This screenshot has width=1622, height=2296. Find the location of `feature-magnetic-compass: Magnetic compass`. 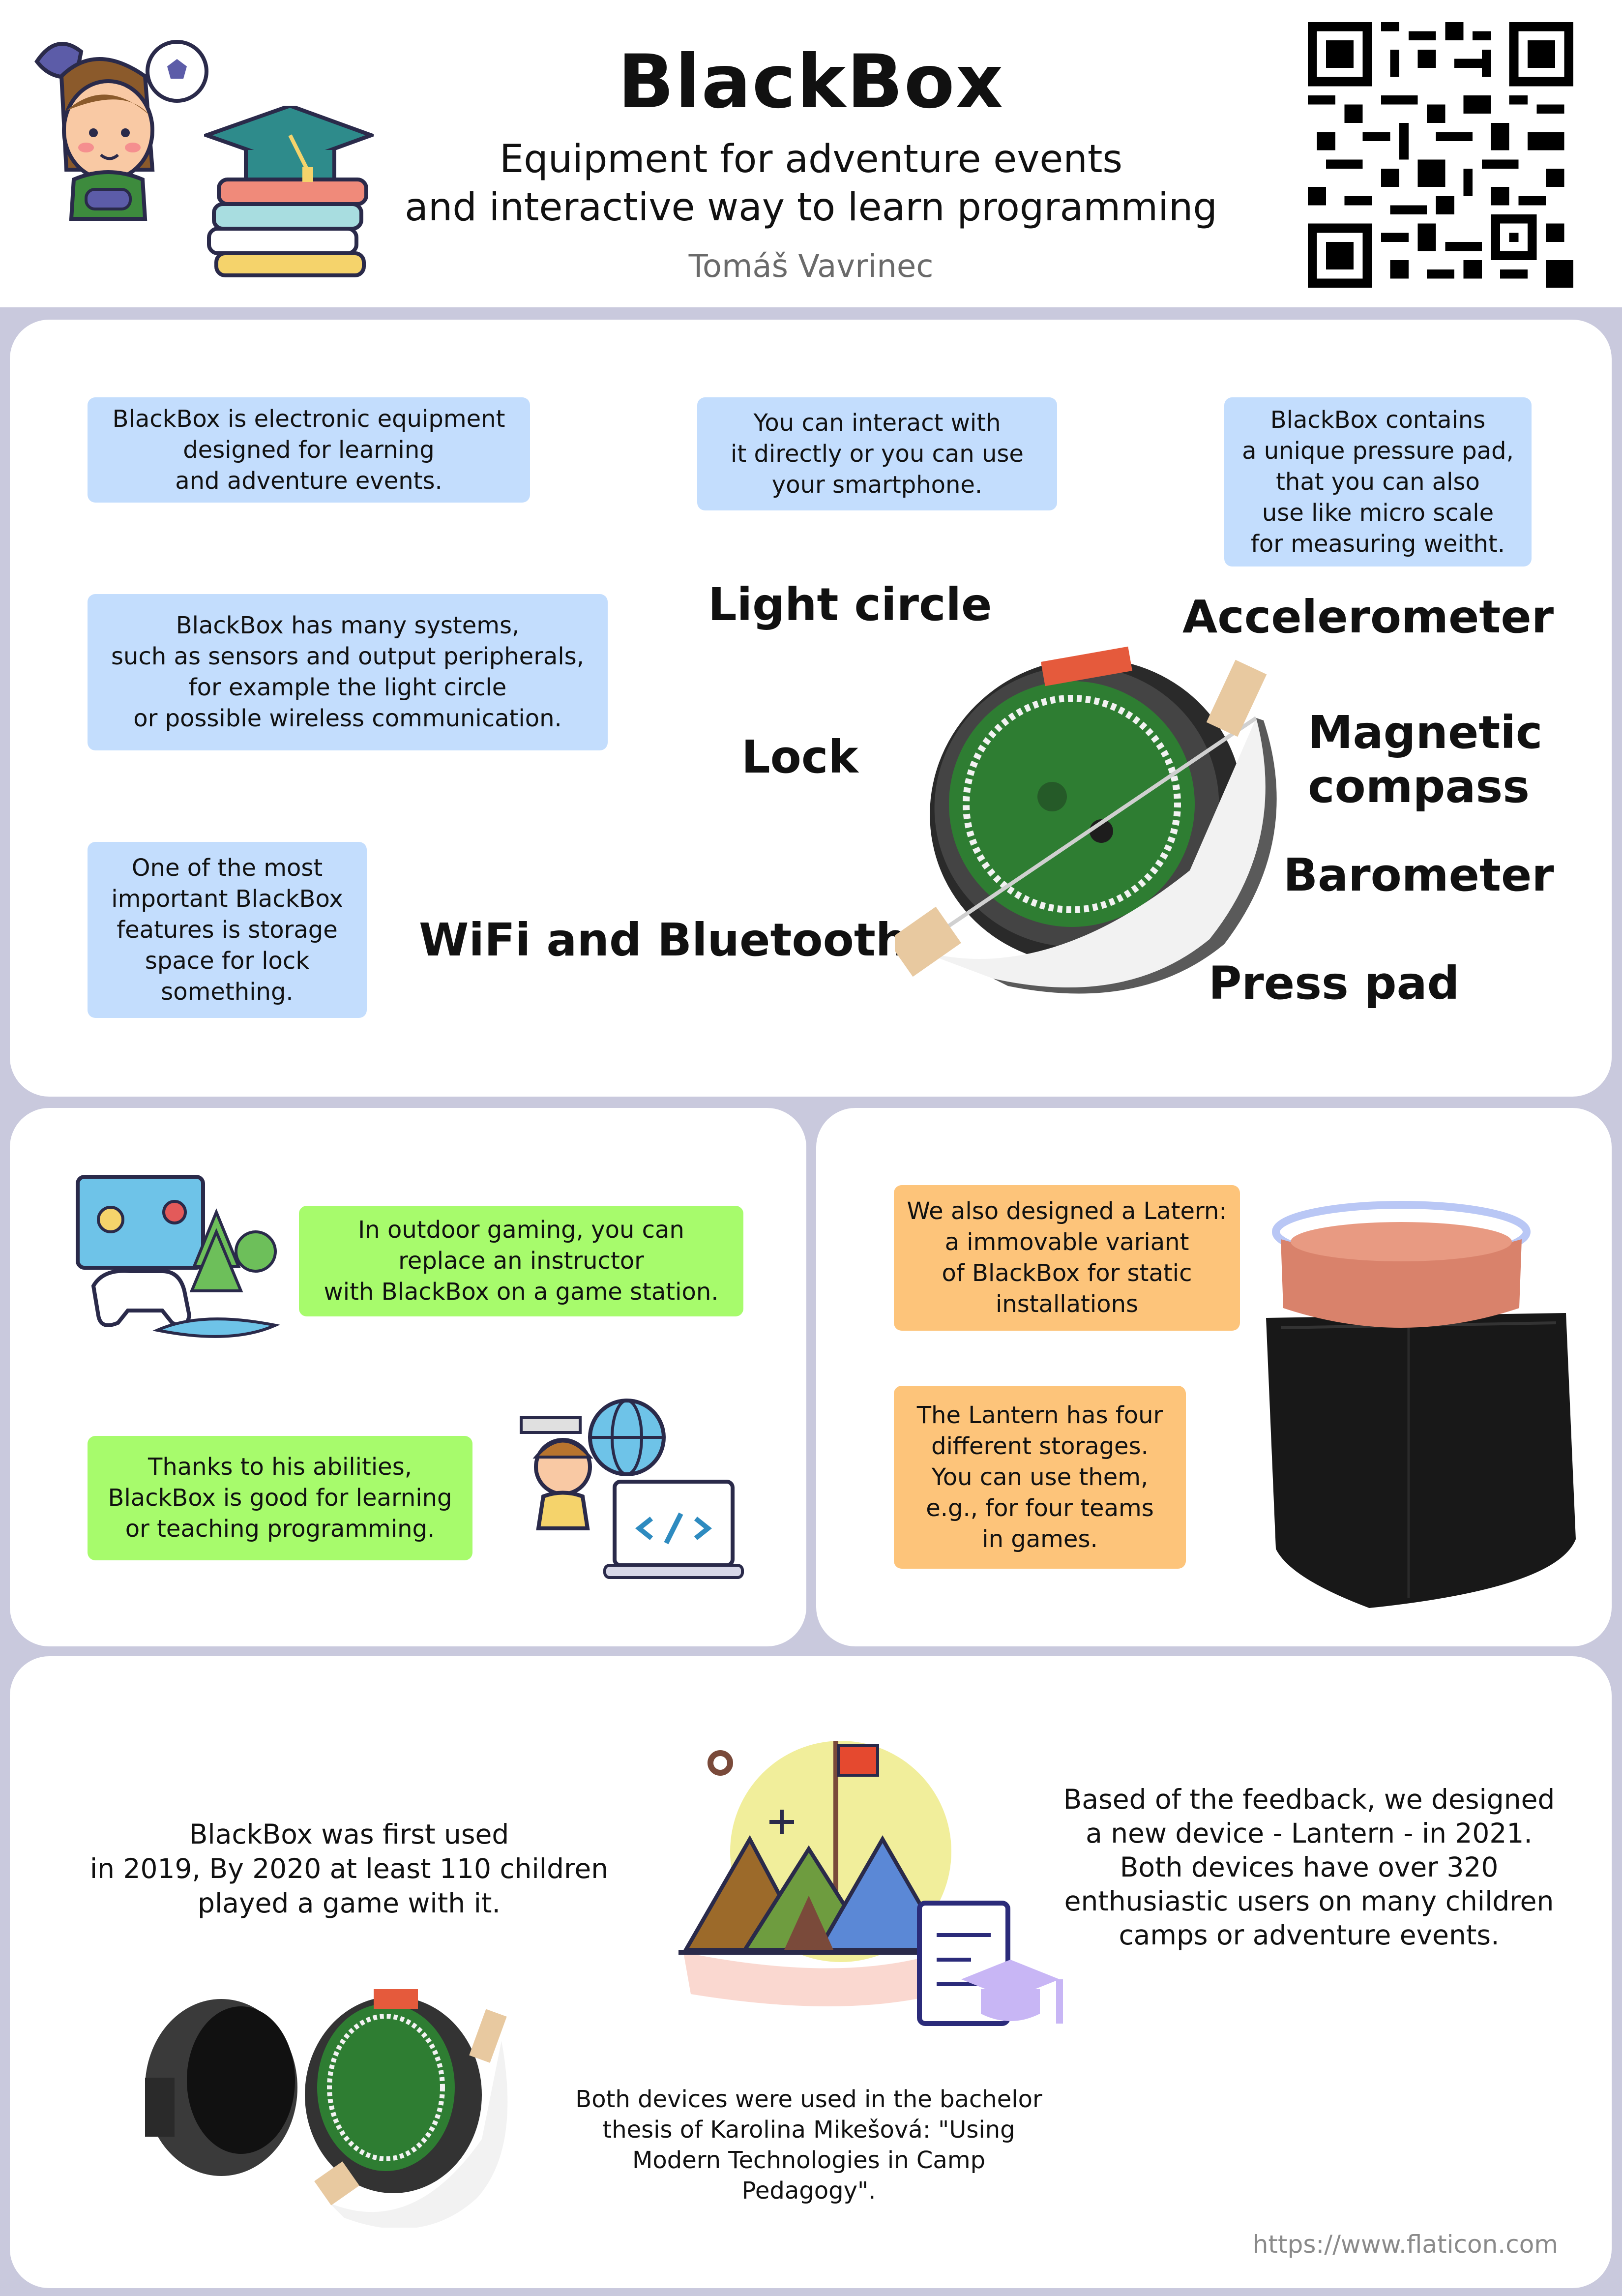

feature-magnetic-compass: Magnetic compass is located at coordinates (1425, 759).